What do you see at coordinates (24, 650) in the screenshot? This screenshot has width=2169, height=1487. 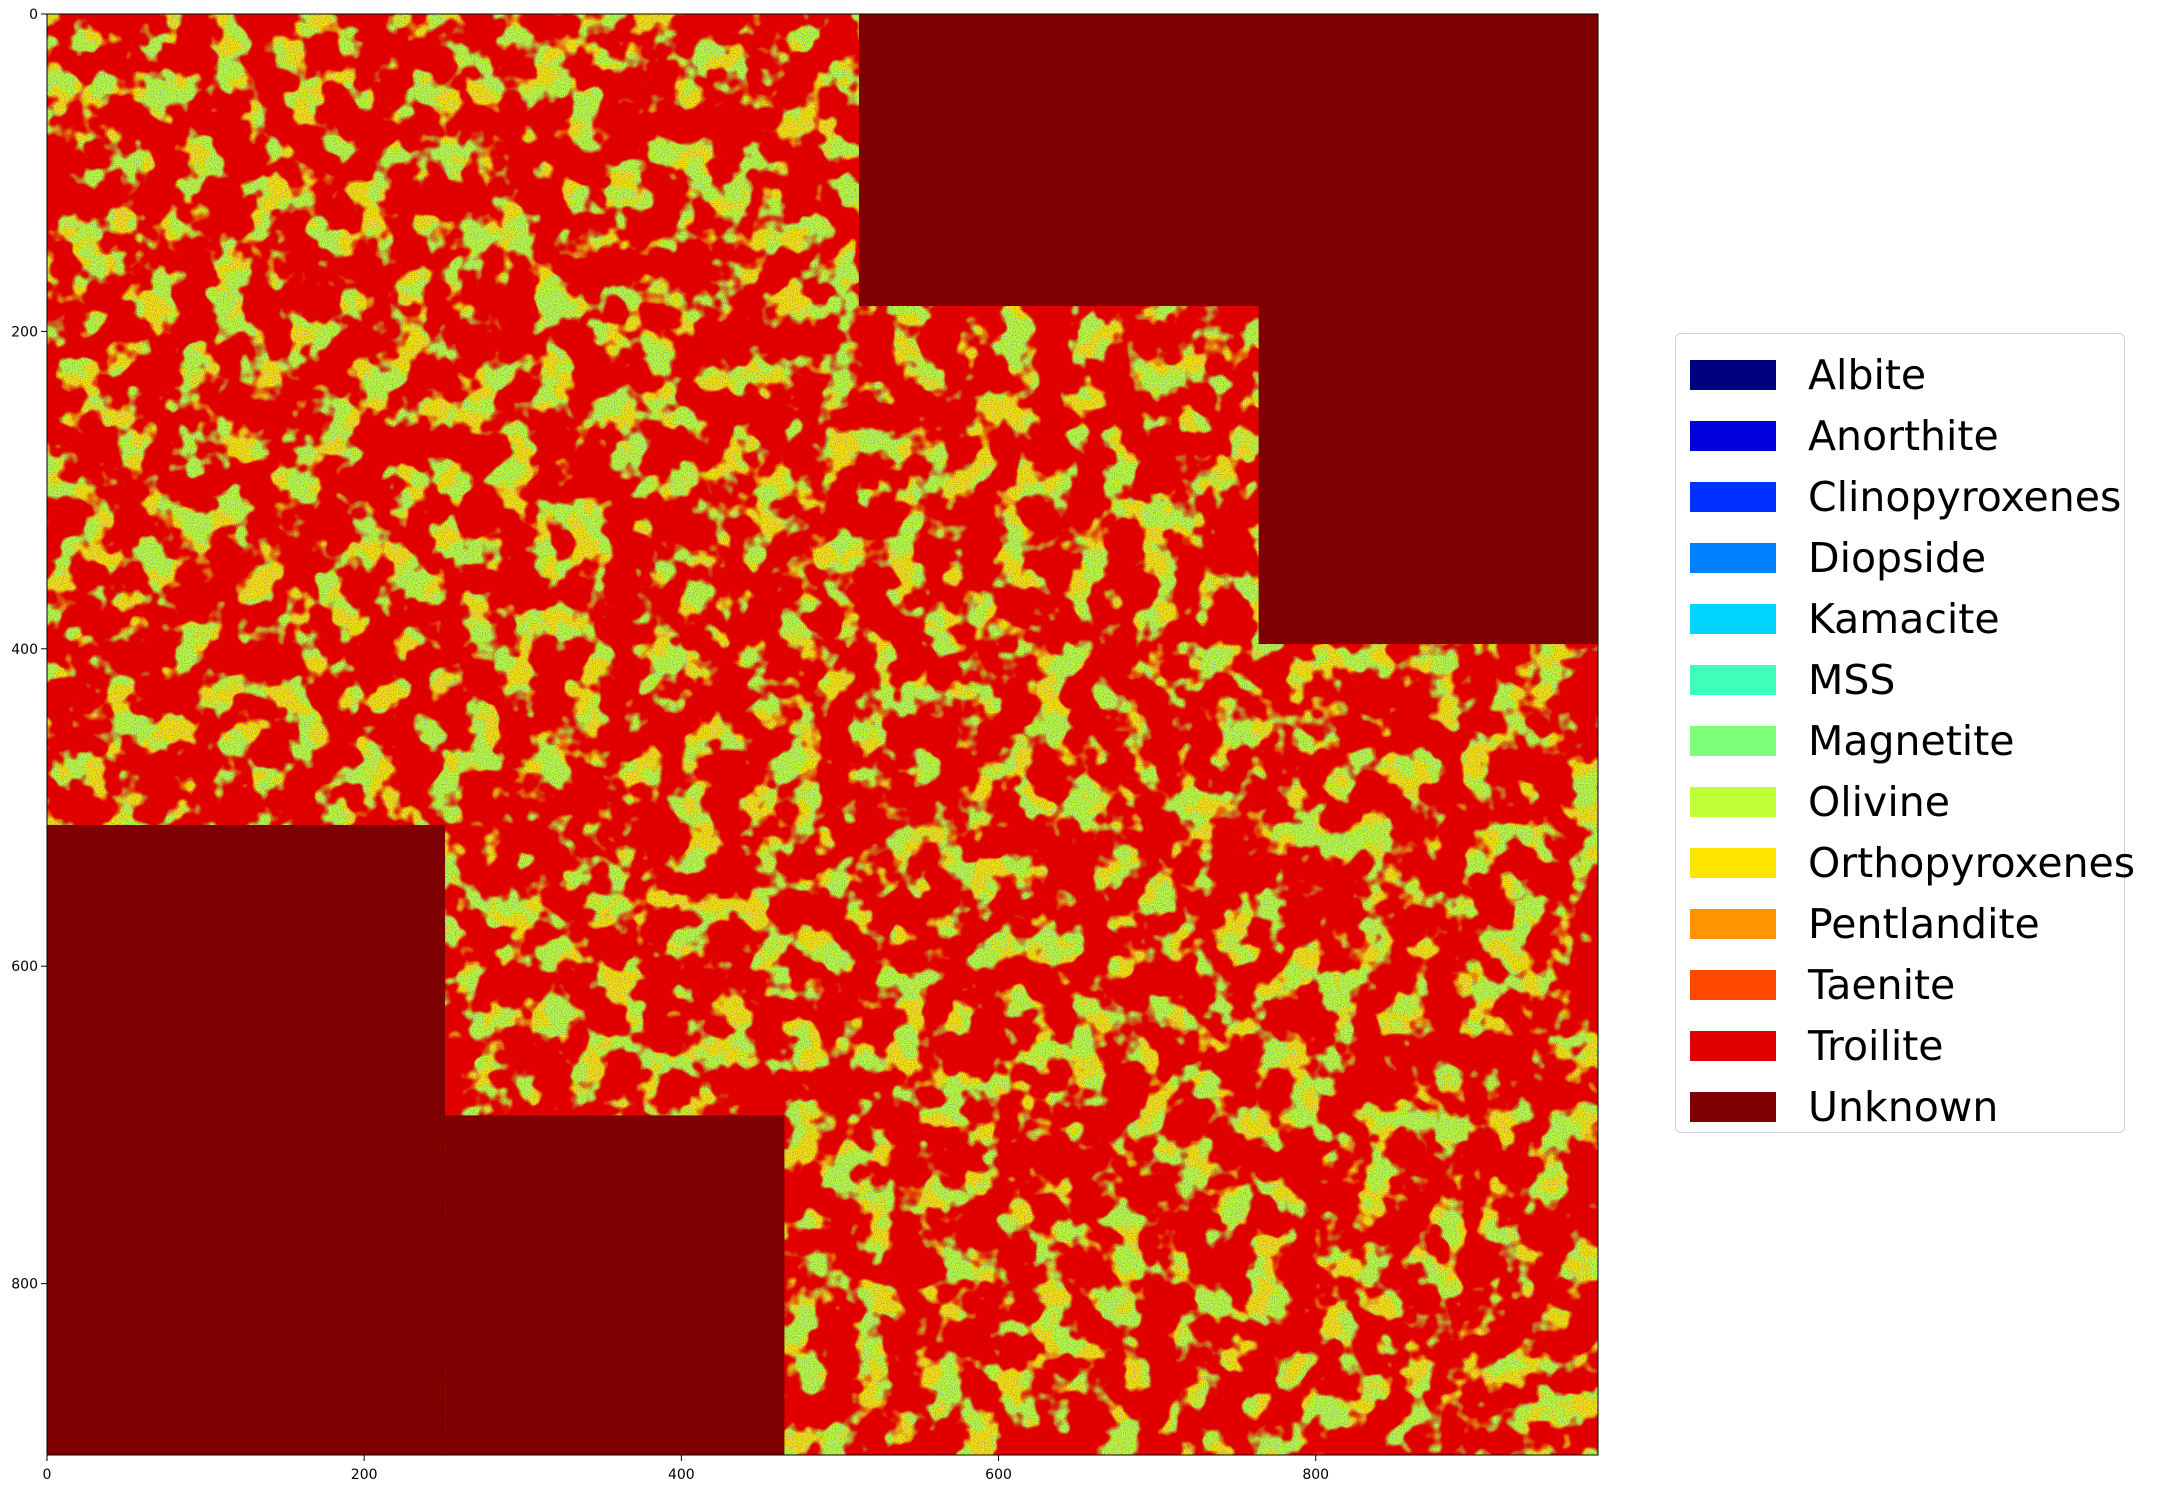 I see `y-tick-label: 400` at bounding box center [24, 650].